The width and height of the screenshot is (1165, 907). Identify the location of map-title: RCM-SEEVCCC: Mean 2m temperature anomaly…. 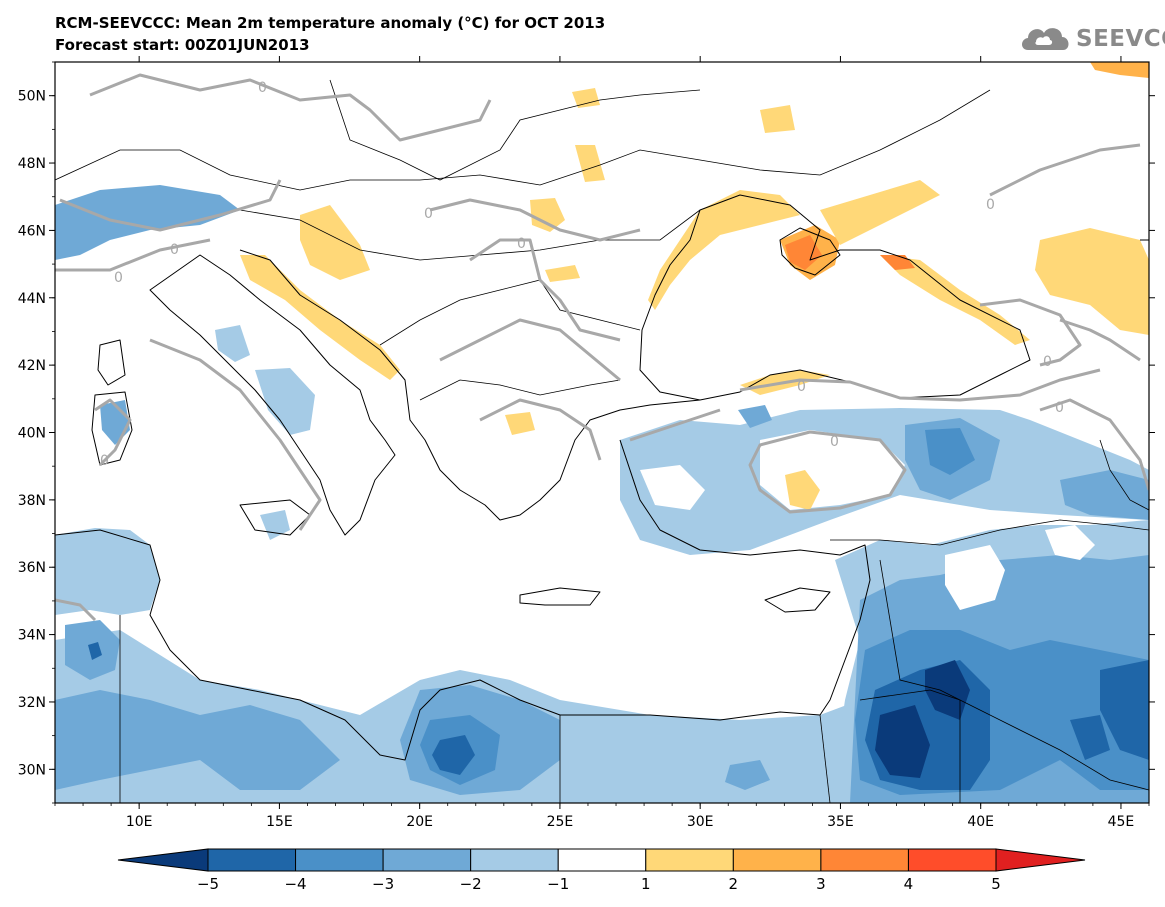
(330, 23).